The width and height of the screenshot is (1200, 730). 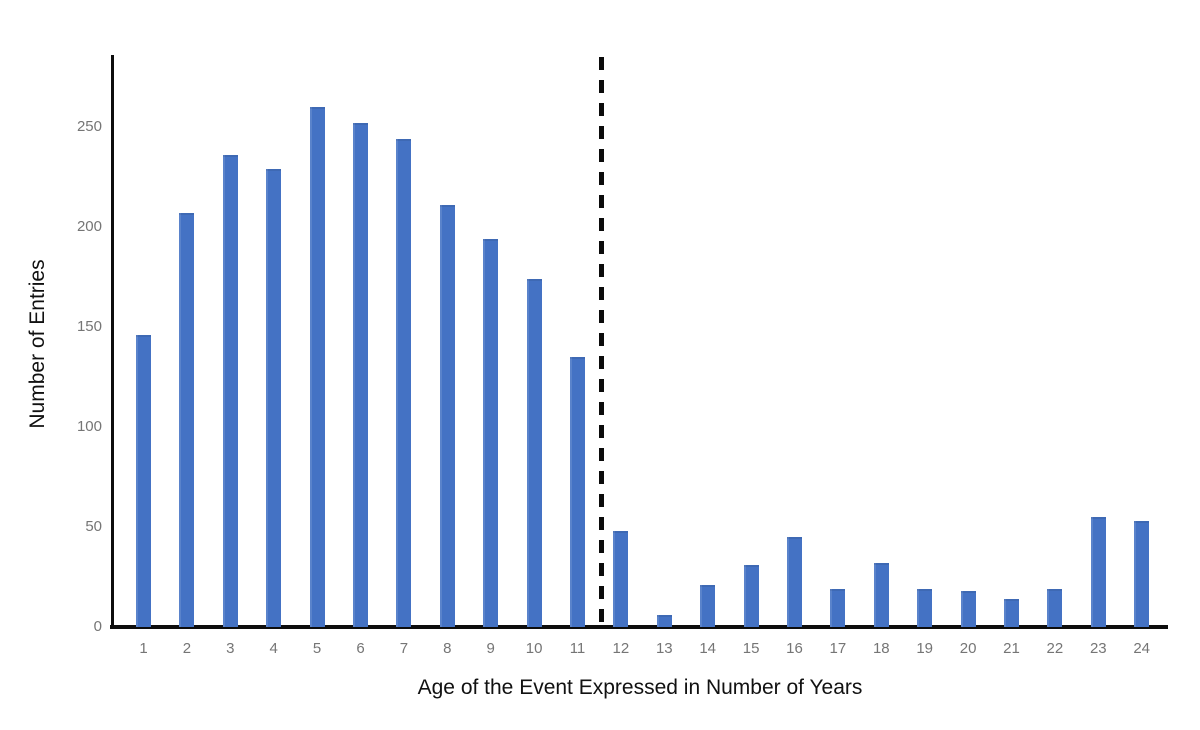 What do you see at coordinates (708, 648) in the screenshot?
I see `x-tick-label: 14` at bounding box center [708, 648].